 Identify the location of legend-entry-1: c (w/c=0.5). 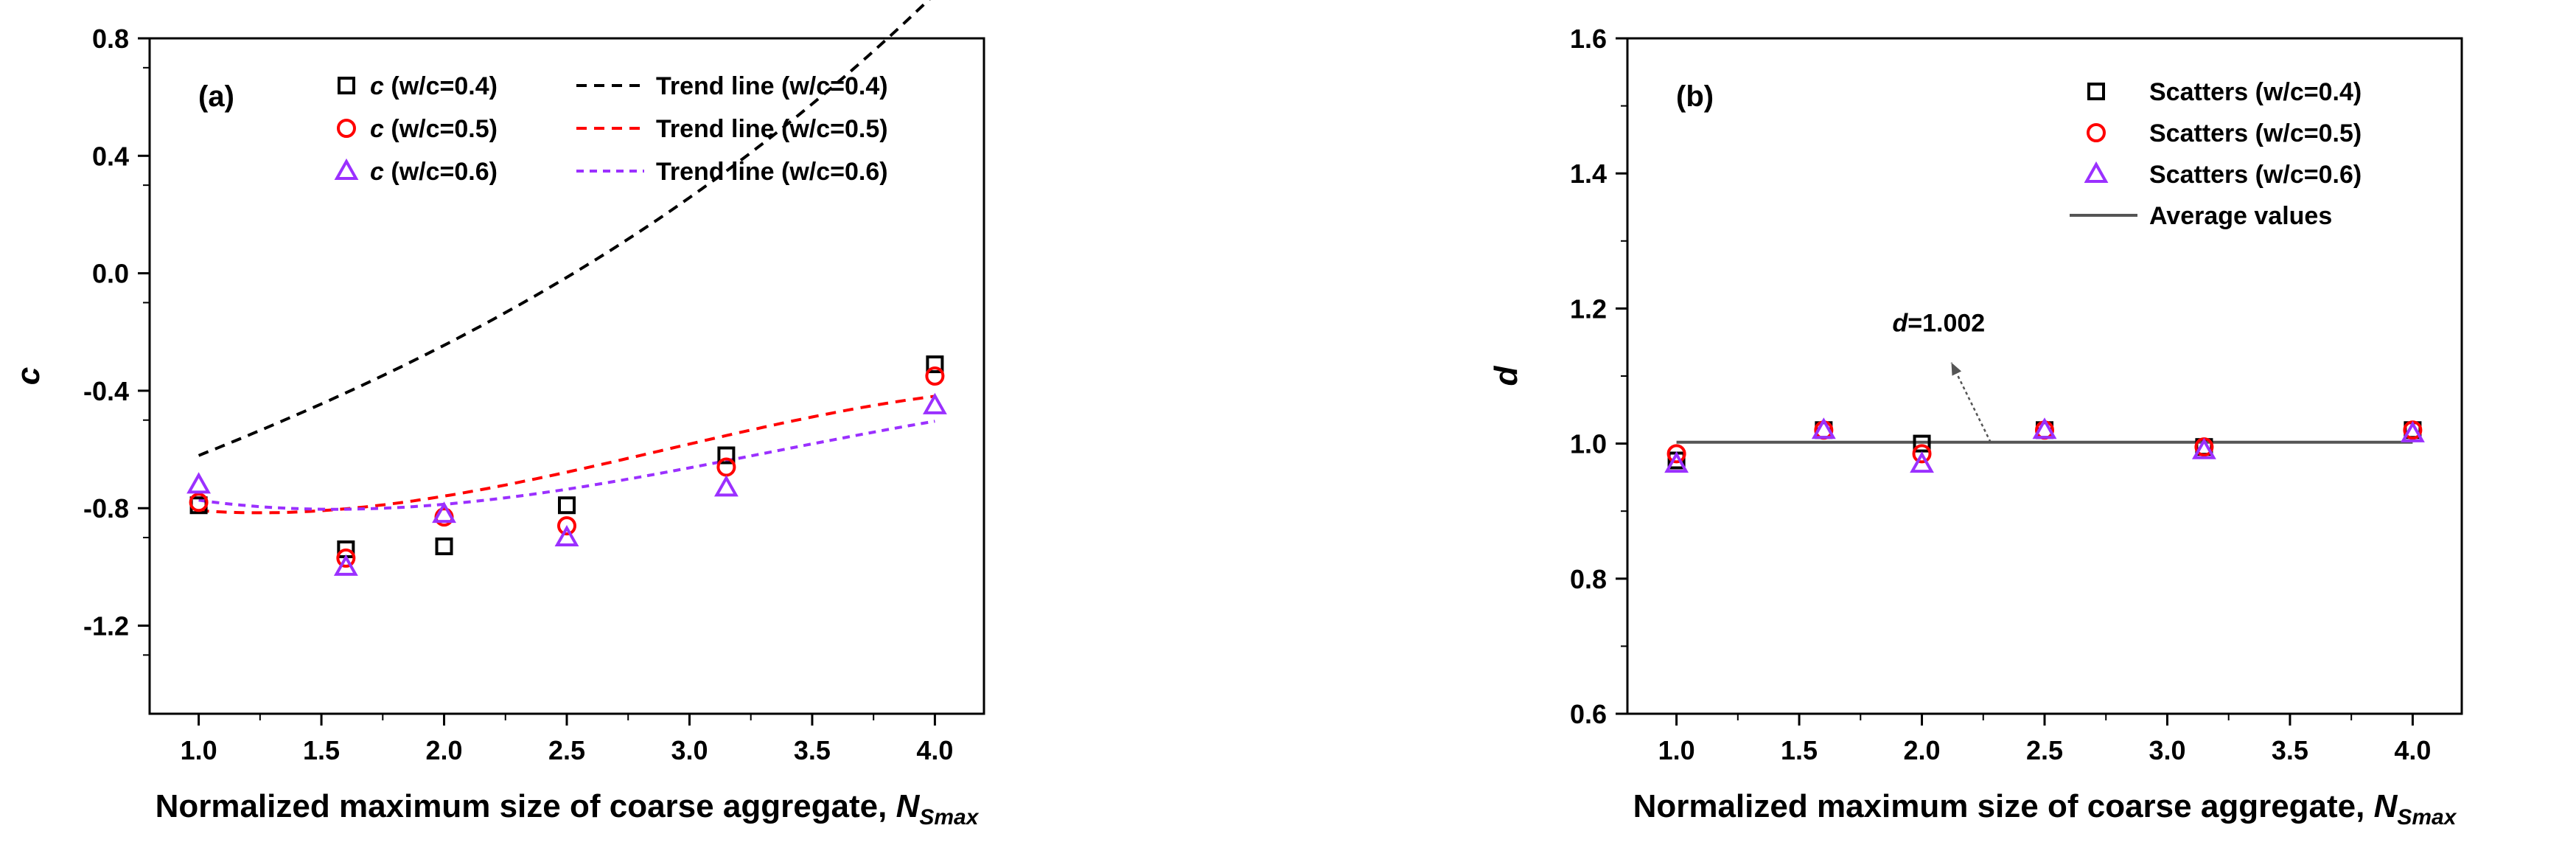
(434, 129).